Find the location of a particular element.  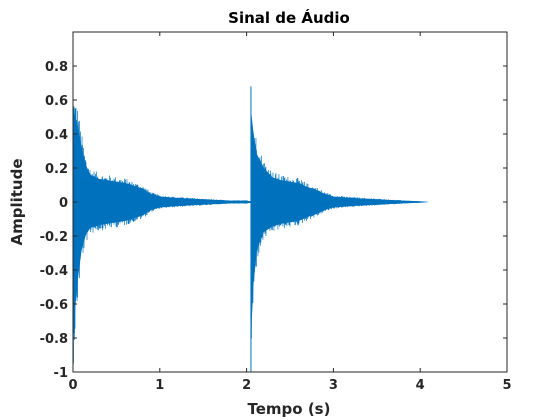

x-tick-label: 1 is located at coordinates (159, 385).